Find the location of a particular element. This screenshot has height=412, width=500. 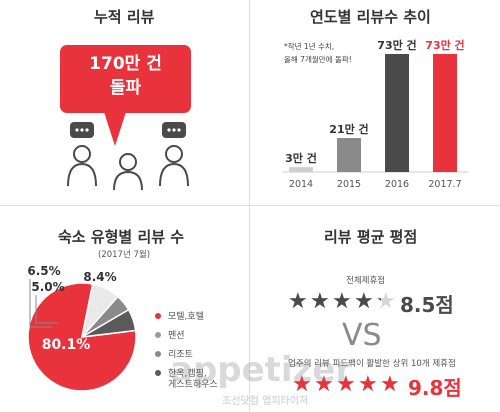

yearly-note-line-1: *작년 1년 수치, is located at coordinates (309, 46).